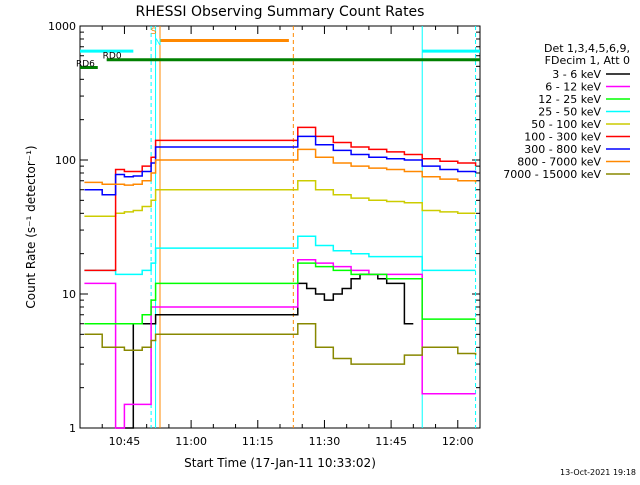 The height and width of the screenshot is (485, 640). What do you see at coordinates (280, 463) in the screenshot?
I see `x-axis-label: Start Time (17-Jan-11 10:33:02)` at bounding box center [280, 463].